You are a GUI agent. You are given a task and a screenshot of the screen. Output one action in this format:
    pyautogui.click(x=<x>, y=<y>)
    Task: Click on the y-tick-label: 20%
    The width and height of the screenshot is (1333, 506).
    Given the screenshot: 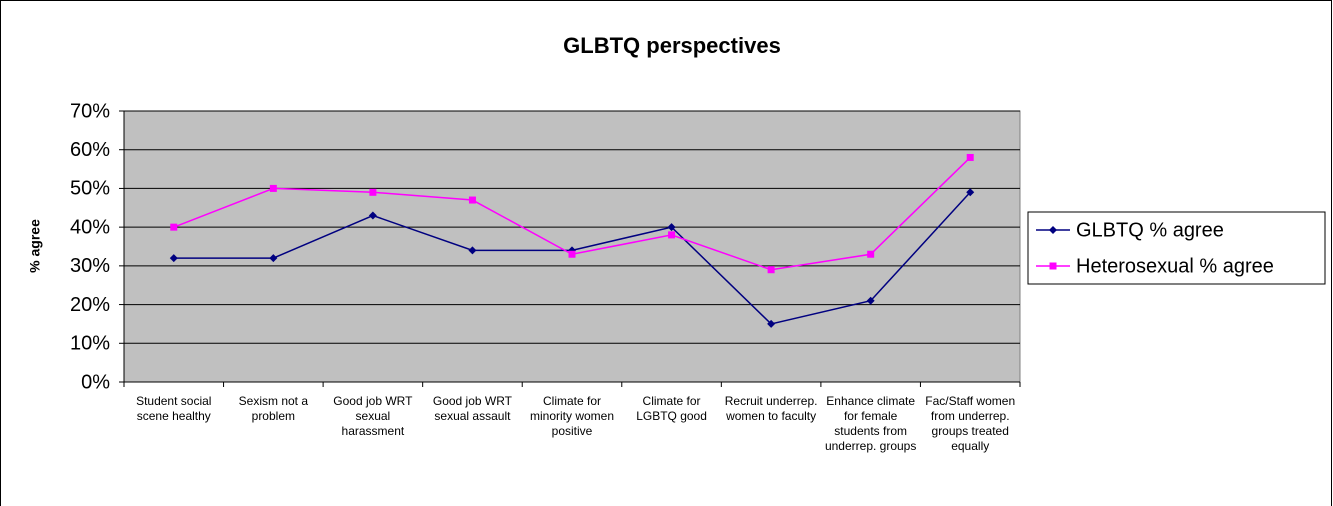 What is the action you would take?
    pyautogui.click(x=90, y=305)
    